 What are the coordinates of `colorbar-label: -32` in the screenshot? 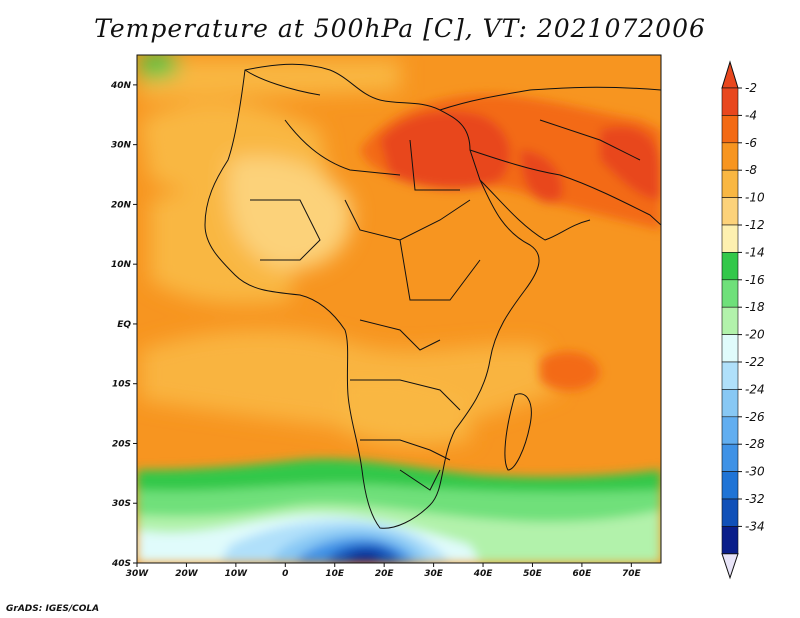 It's located at (755, 499).